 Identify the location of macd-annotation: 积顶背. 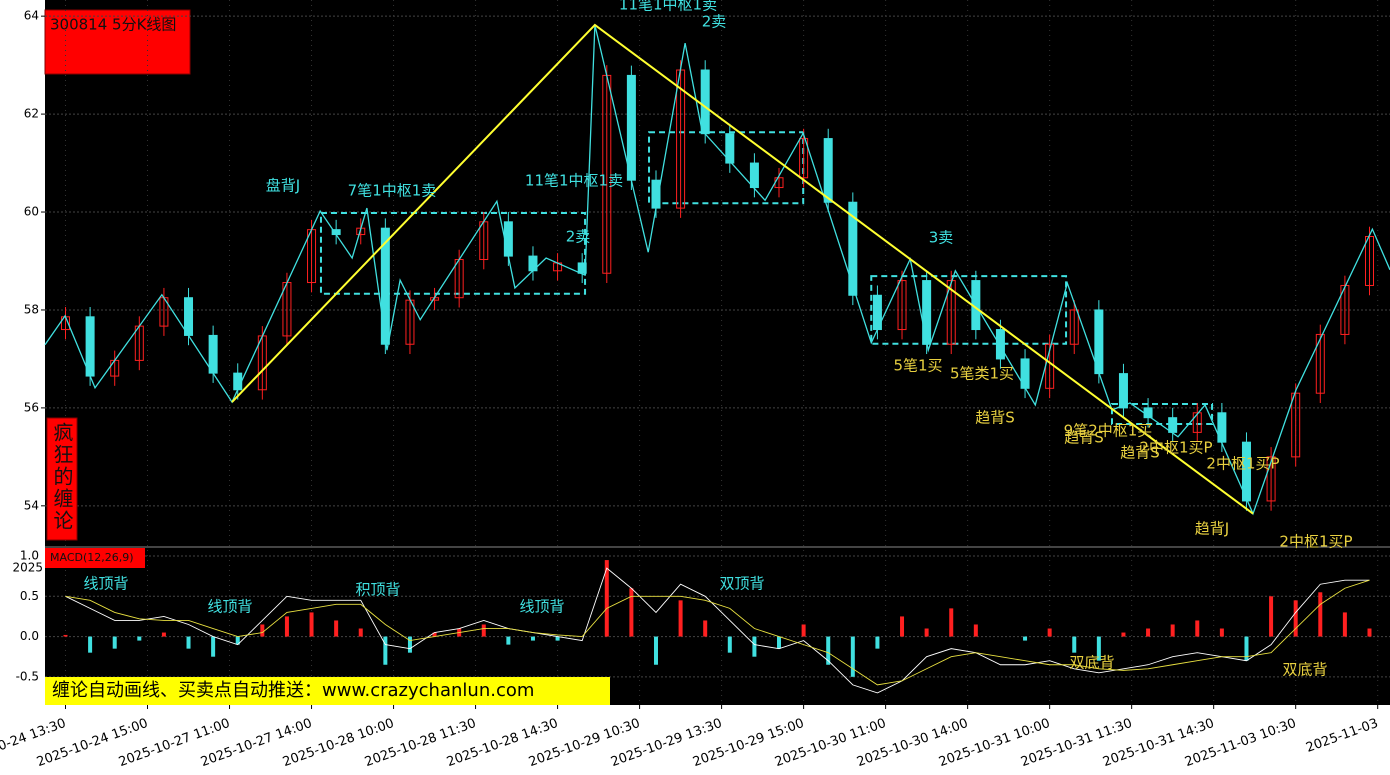
(377, 590).